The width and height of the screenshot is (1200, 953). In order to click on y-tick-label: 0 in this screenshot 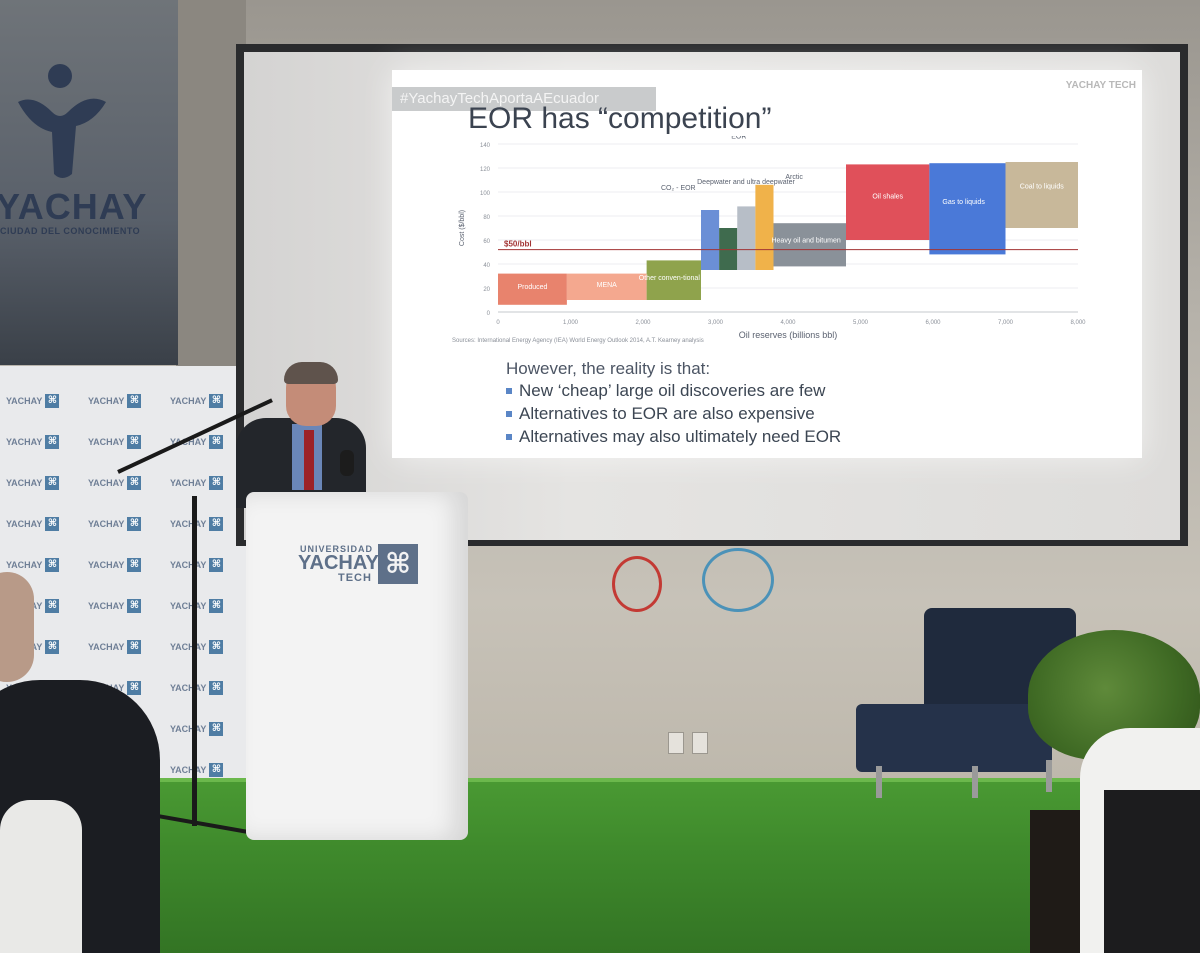, I will do `click(489, 314)`.